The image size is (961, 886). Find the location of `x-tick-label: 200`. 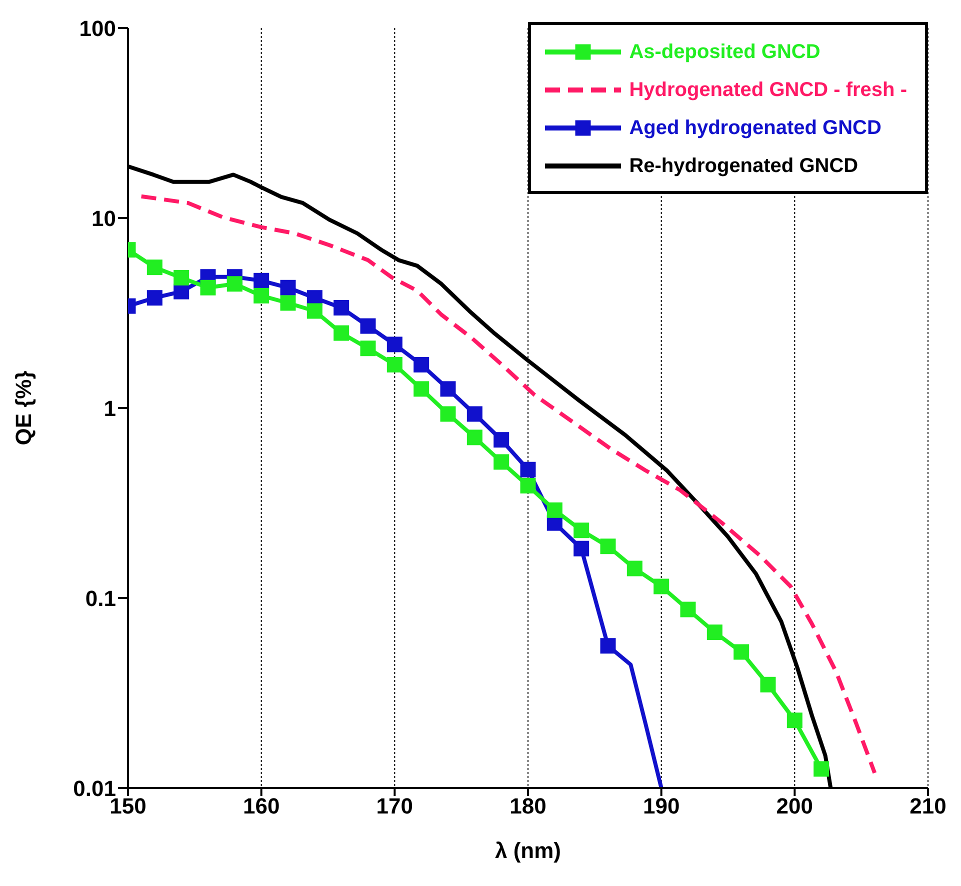

x-tick-label: 200 is located at coordinates (795, 806).